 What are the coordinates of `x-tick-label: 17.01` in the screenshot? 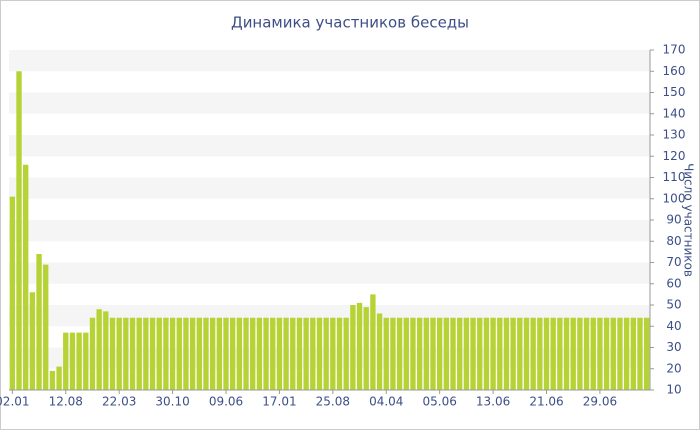 It's located at (279, 402).